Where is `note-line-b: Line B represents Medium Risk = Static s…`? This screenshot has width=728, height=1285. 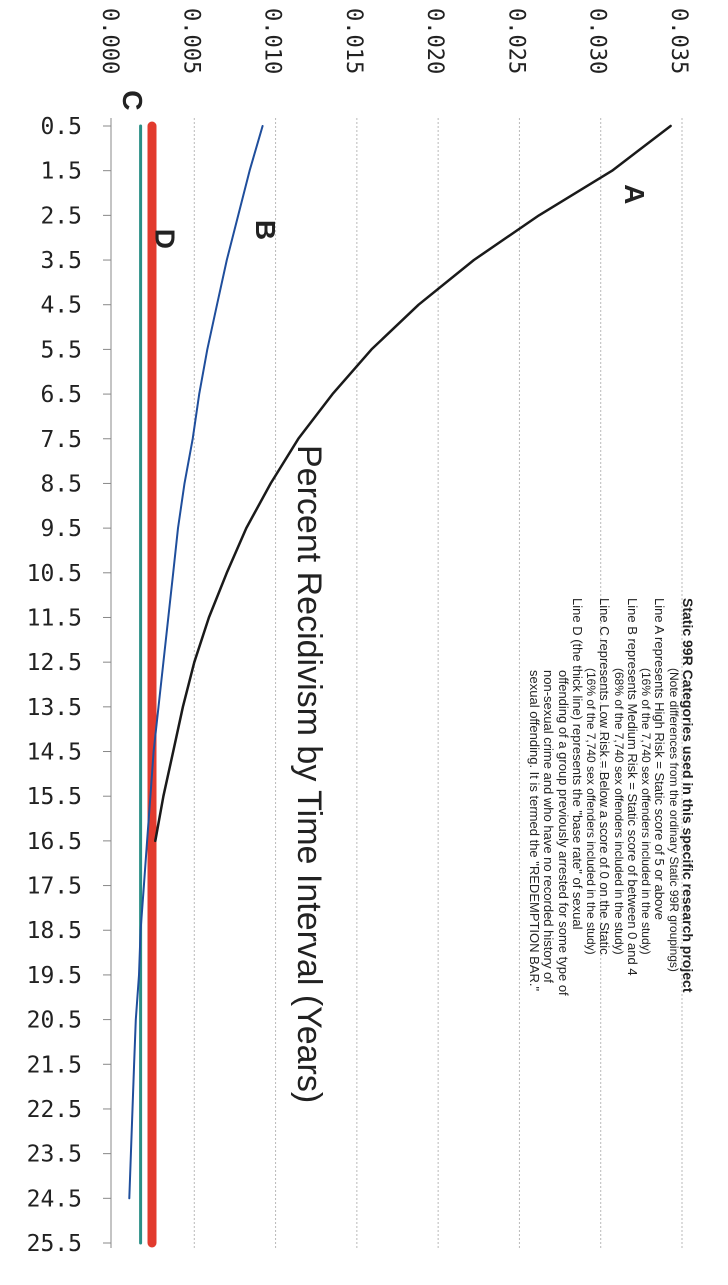
note-line-b: Line B represents Medium Risk = Static s… is located at coordinates (632, 787).